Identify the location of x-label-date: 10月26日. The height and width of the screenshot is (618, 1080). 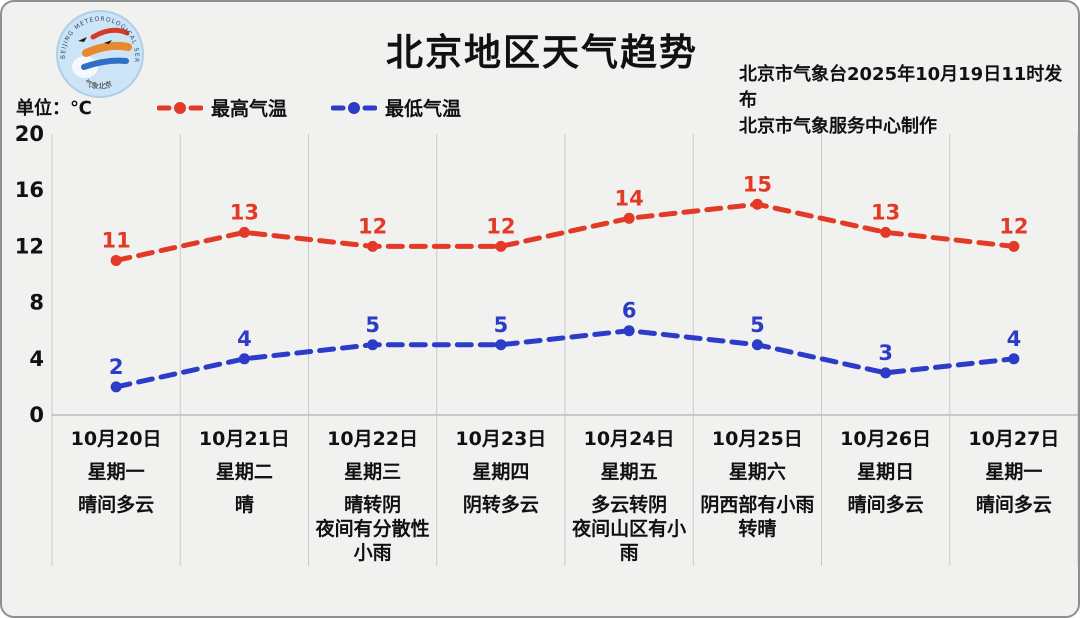
(885, 439).